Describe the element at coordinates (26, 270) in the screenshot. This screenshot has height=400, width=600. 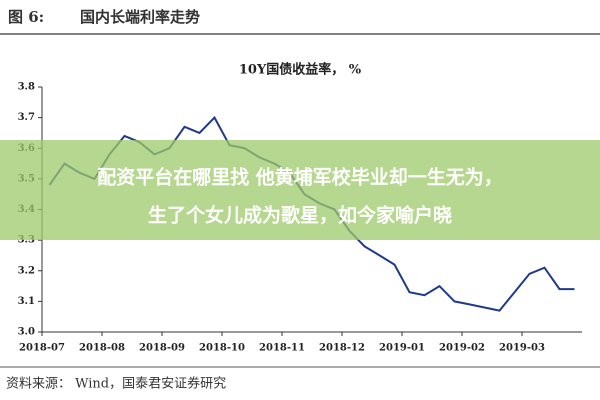
I see `y-tick-label: 3.2` at that location.